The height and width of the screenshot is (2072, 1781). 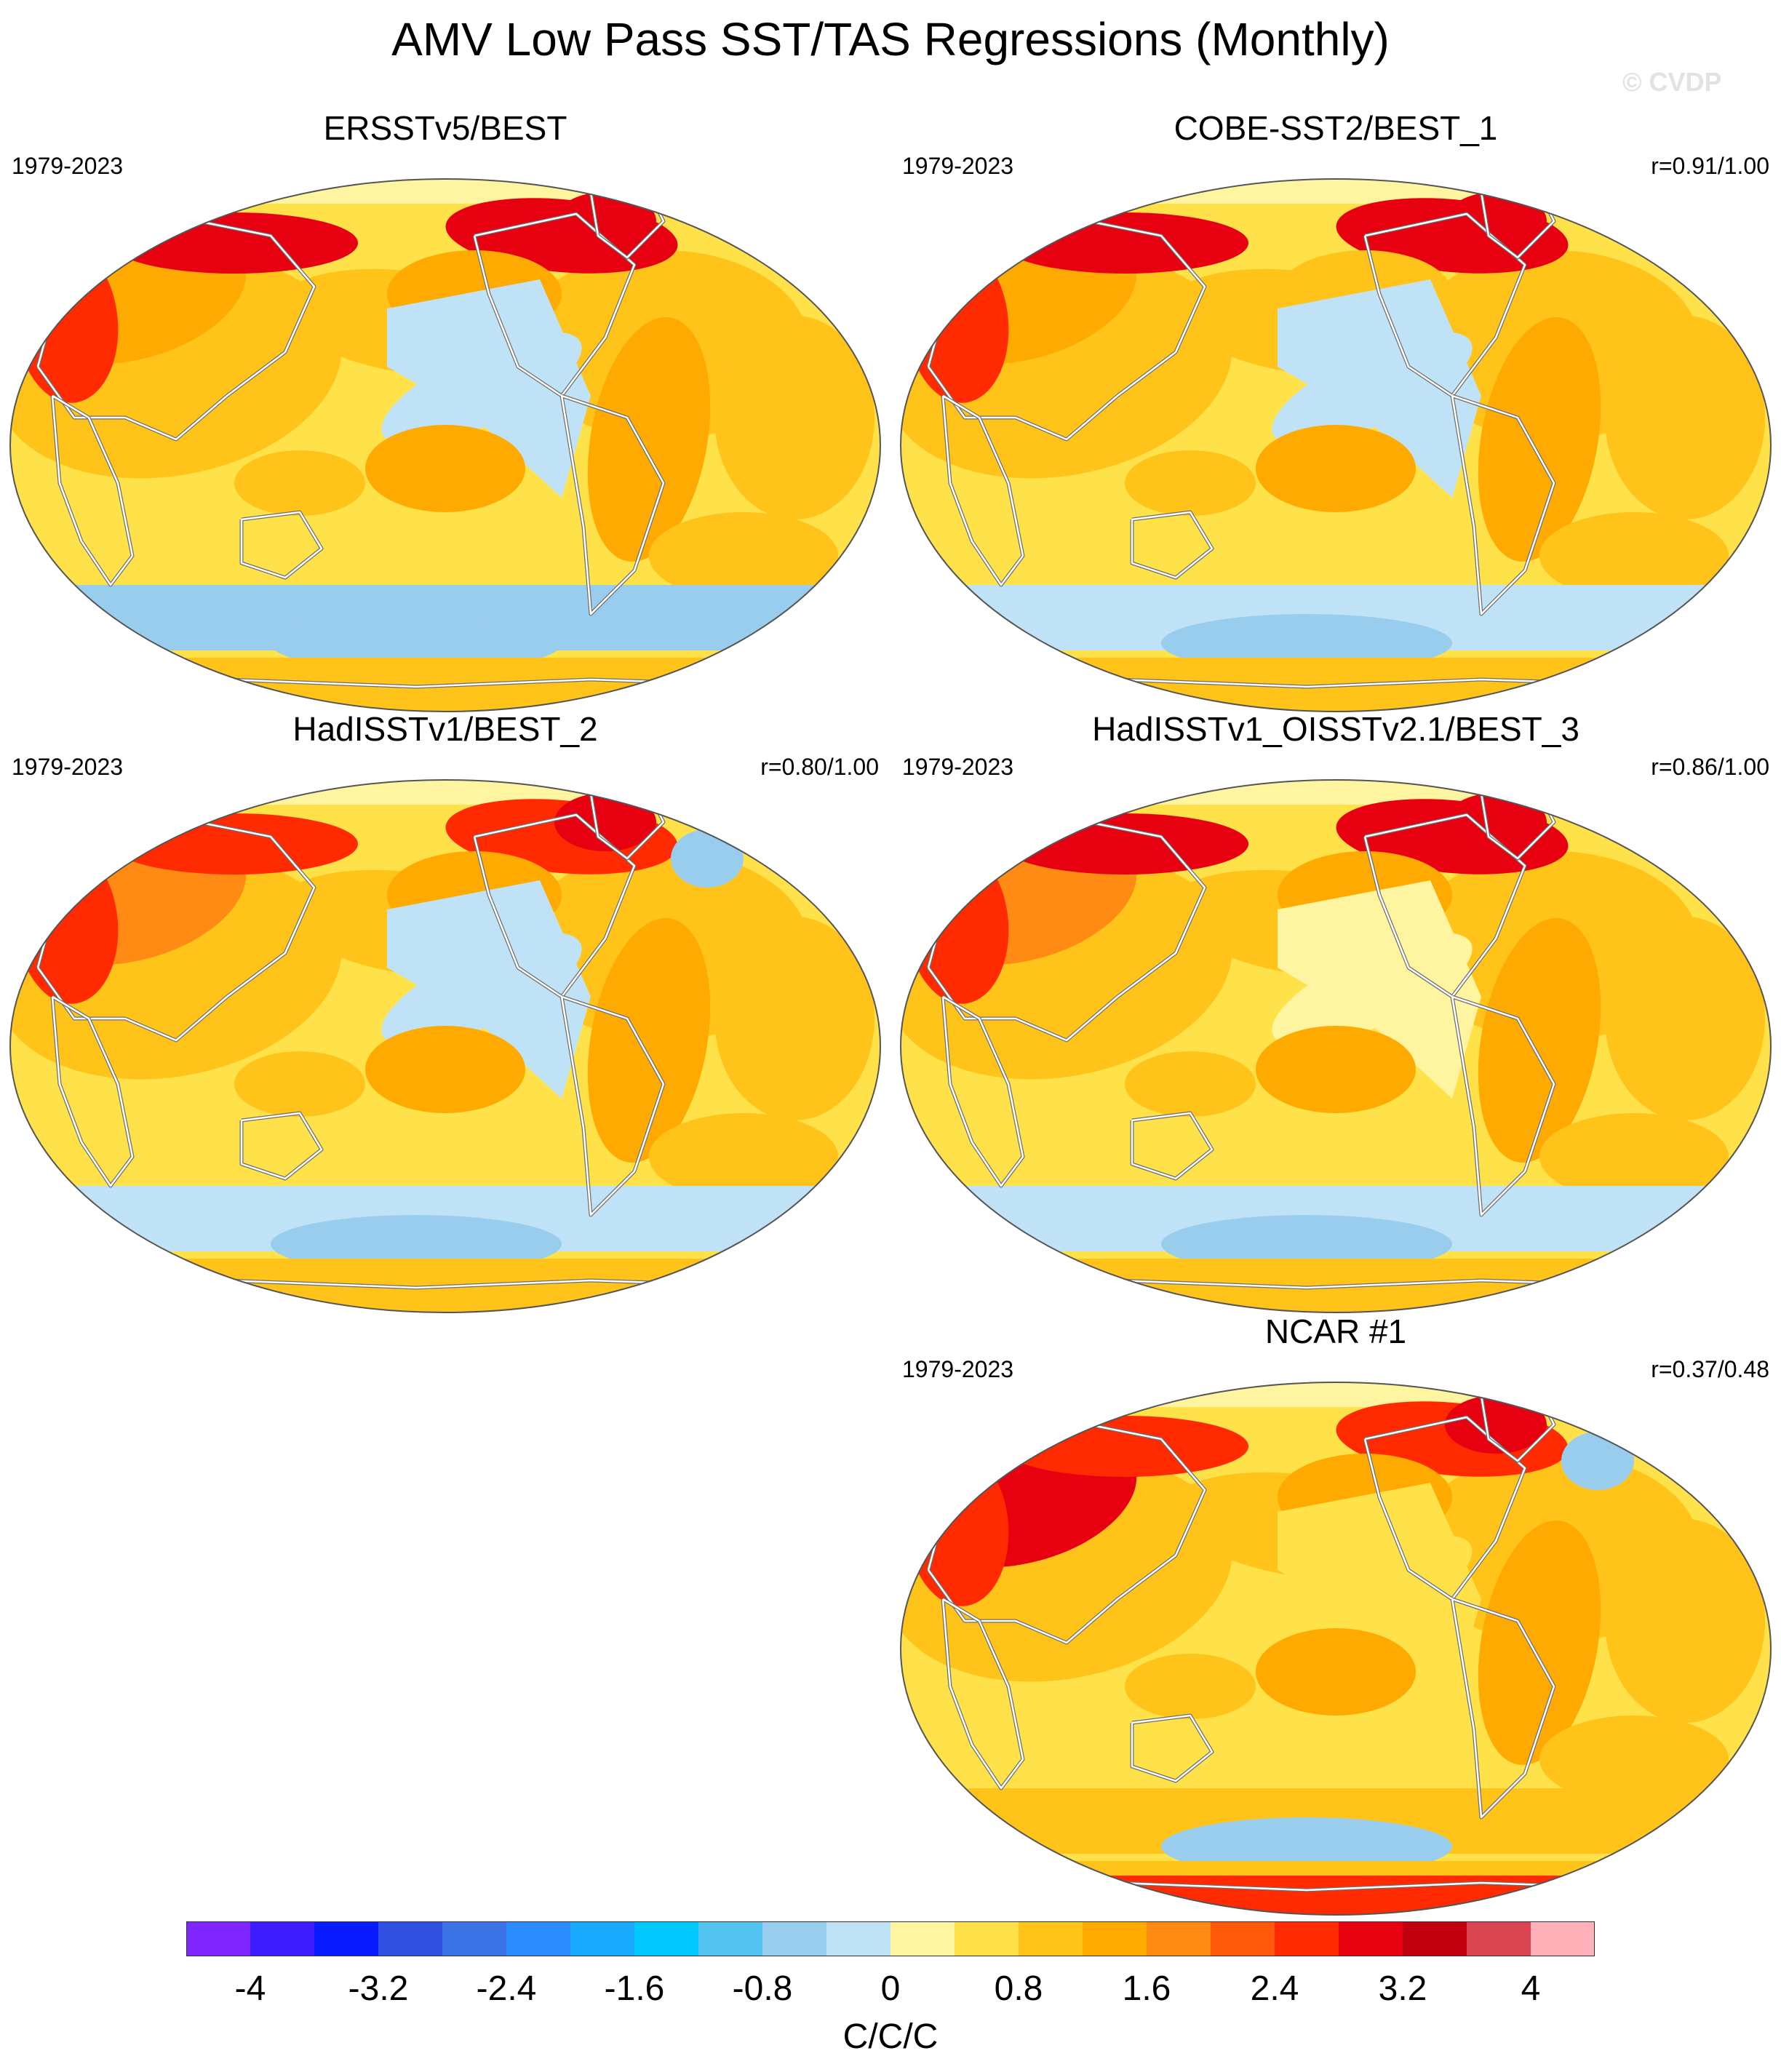 What do you see at coordinates (762, 1988) in the screenshot?
I see `colorbar-tick-label: -0.8` at bounding box center [762, 1988].